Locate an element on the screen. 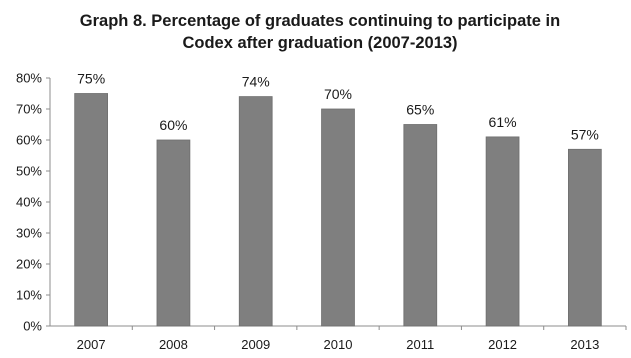  data-label-2011: 65% is located at coordinates (420, 110).